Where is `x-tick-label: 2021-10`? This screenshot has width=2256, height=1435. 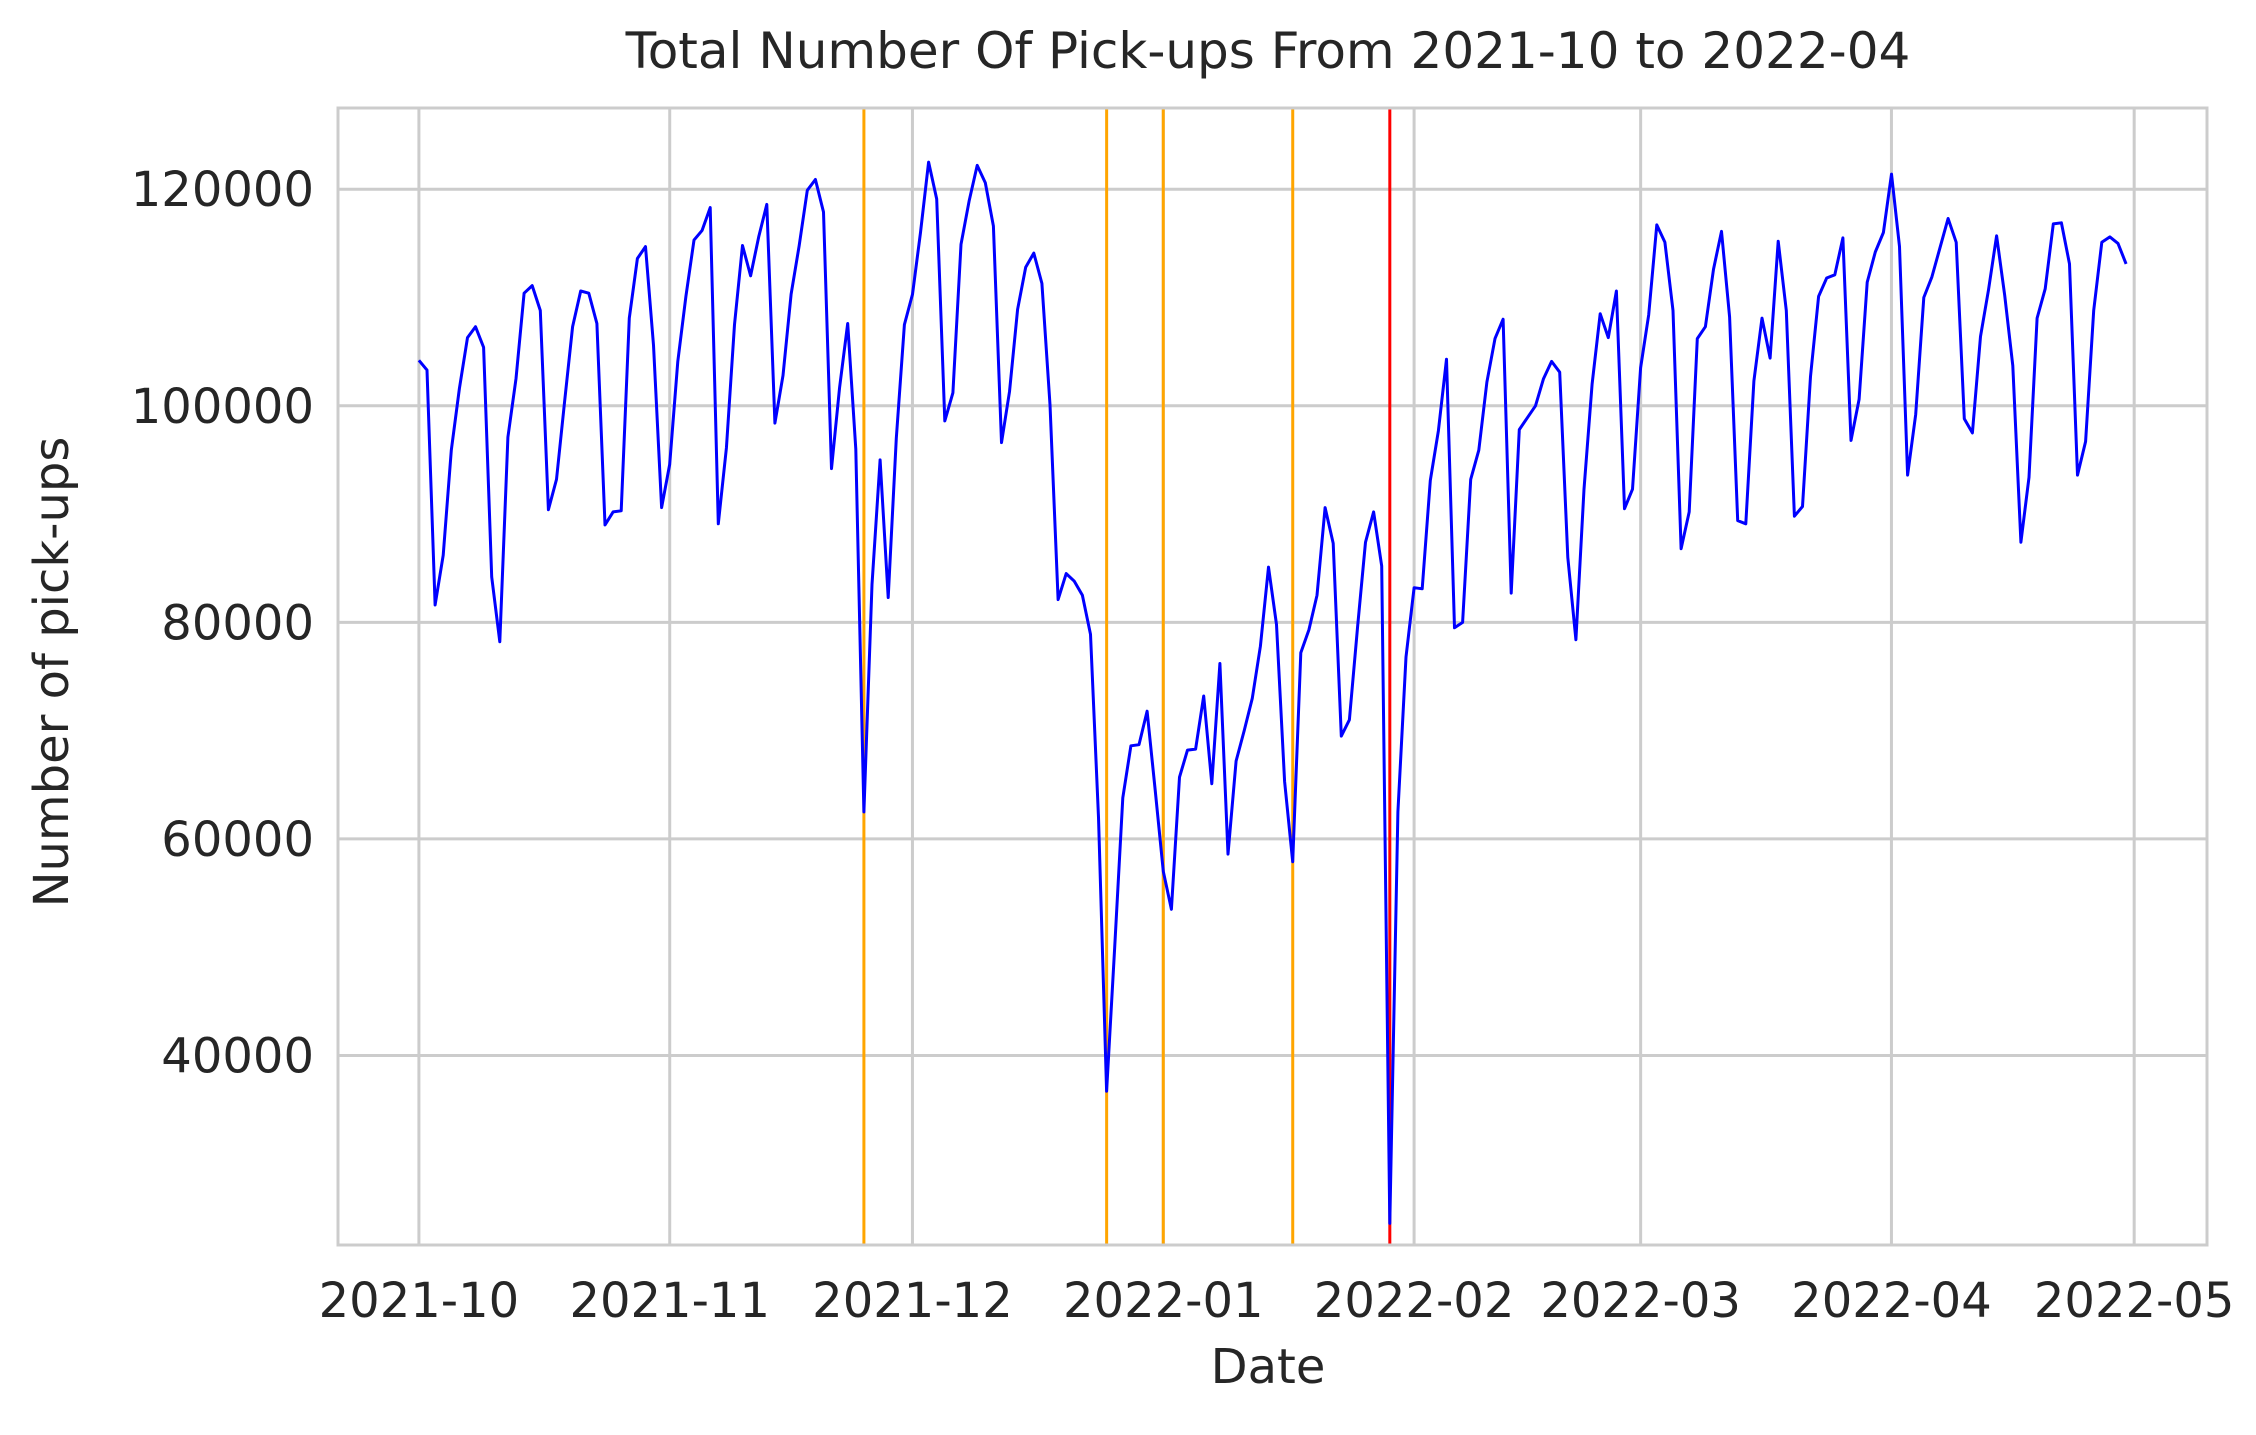 x-tick-label: 2021-10 is located at coordinates (419, 1301).